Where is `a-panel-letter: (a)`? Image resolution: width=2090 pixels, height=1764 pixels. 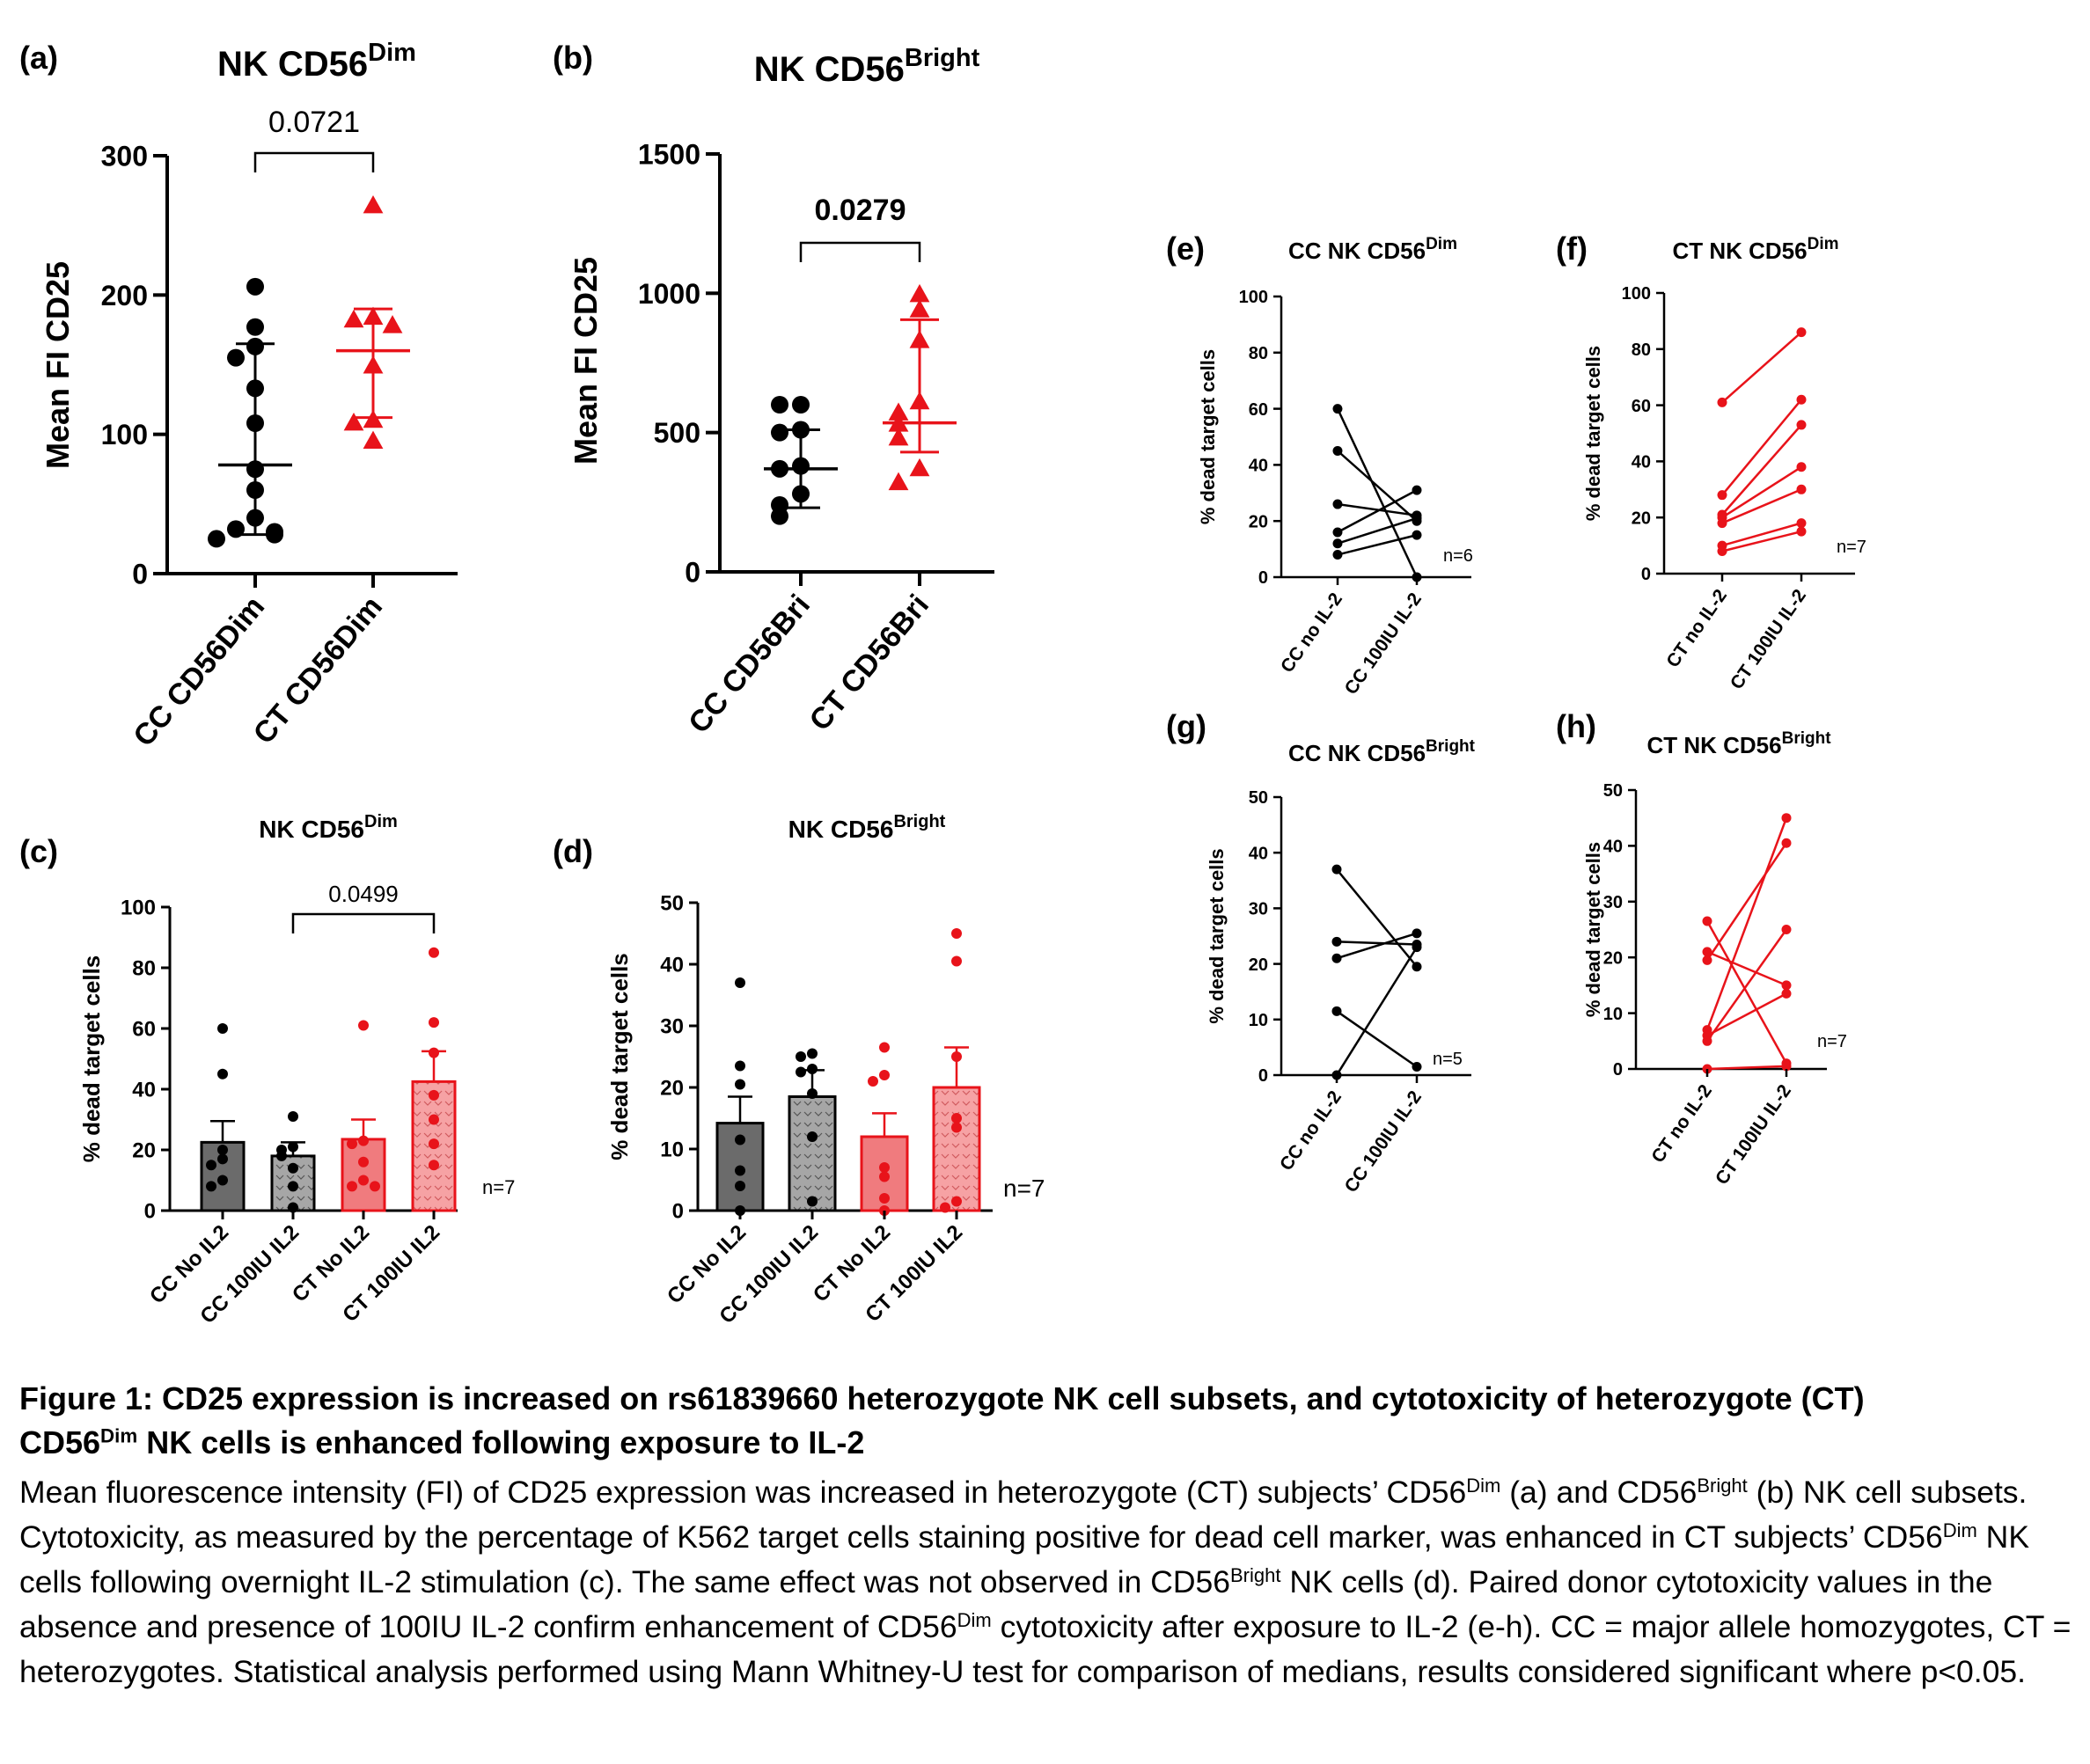
a-panel-letter: (a) is located at coordinates (39, 58).